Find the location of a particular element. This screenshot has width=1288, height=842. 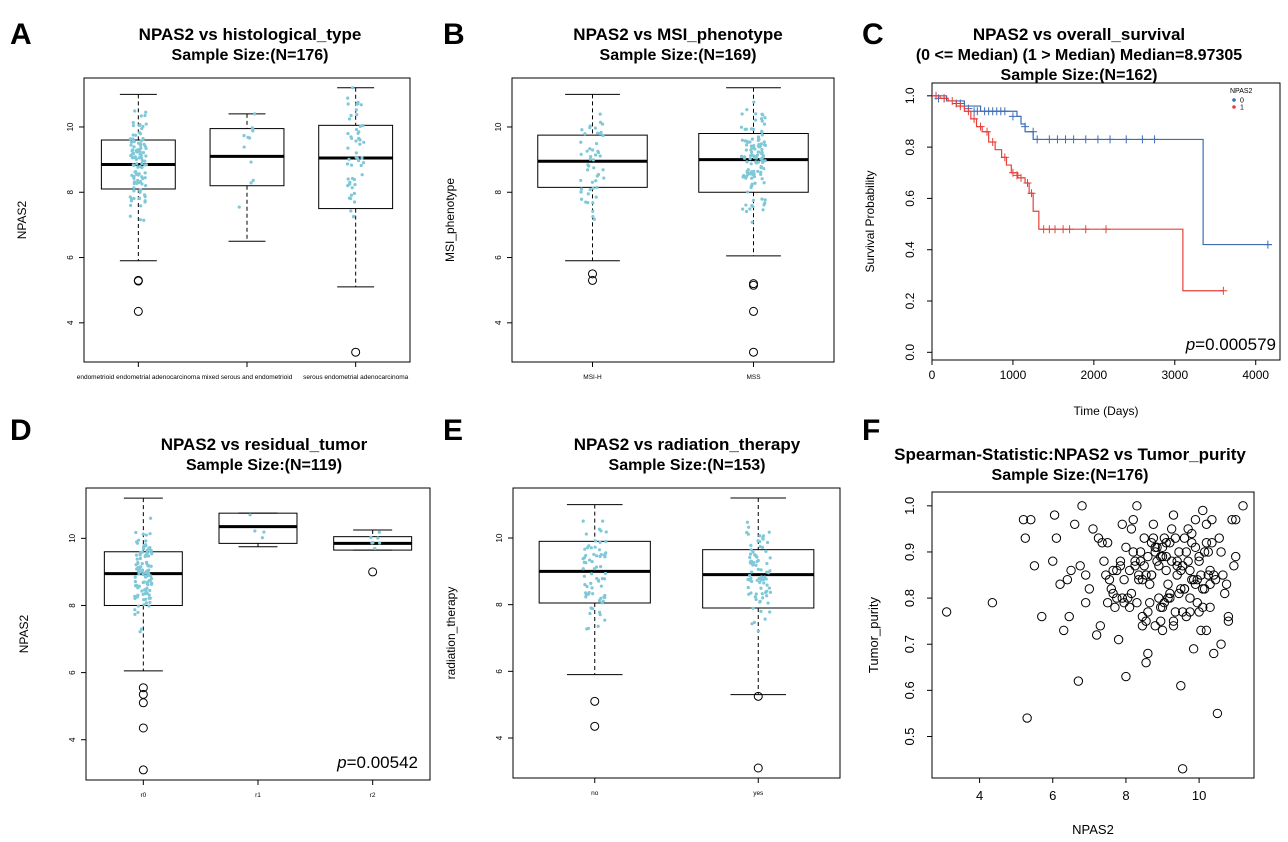

chart-subtitle-A: Sample Size:(N=176) is located at coordinates (250, 55).